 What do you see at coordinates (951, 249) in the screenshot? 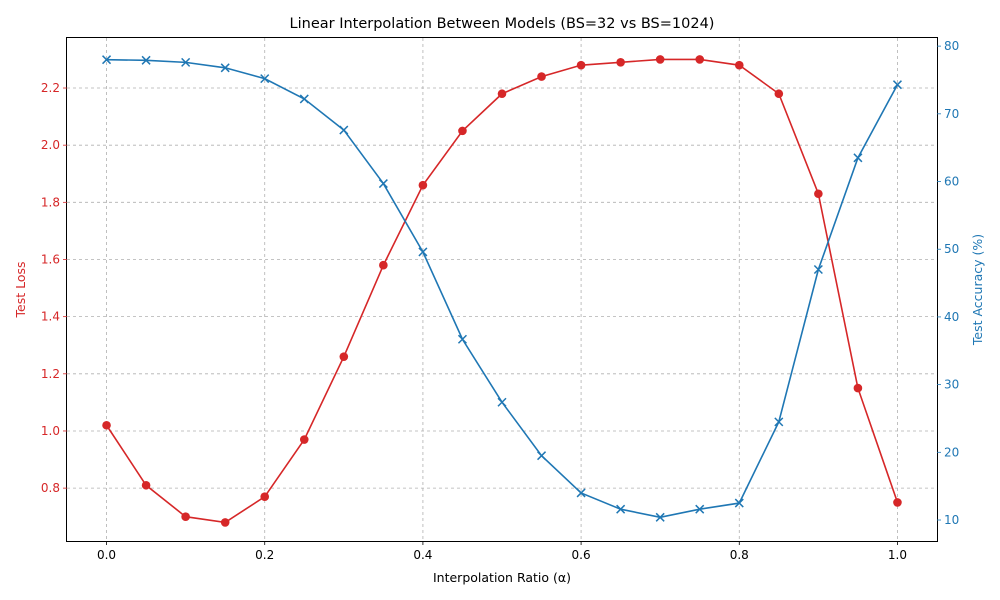
I see `y-right-tick-label: 50` at bounding box center [951, 249].